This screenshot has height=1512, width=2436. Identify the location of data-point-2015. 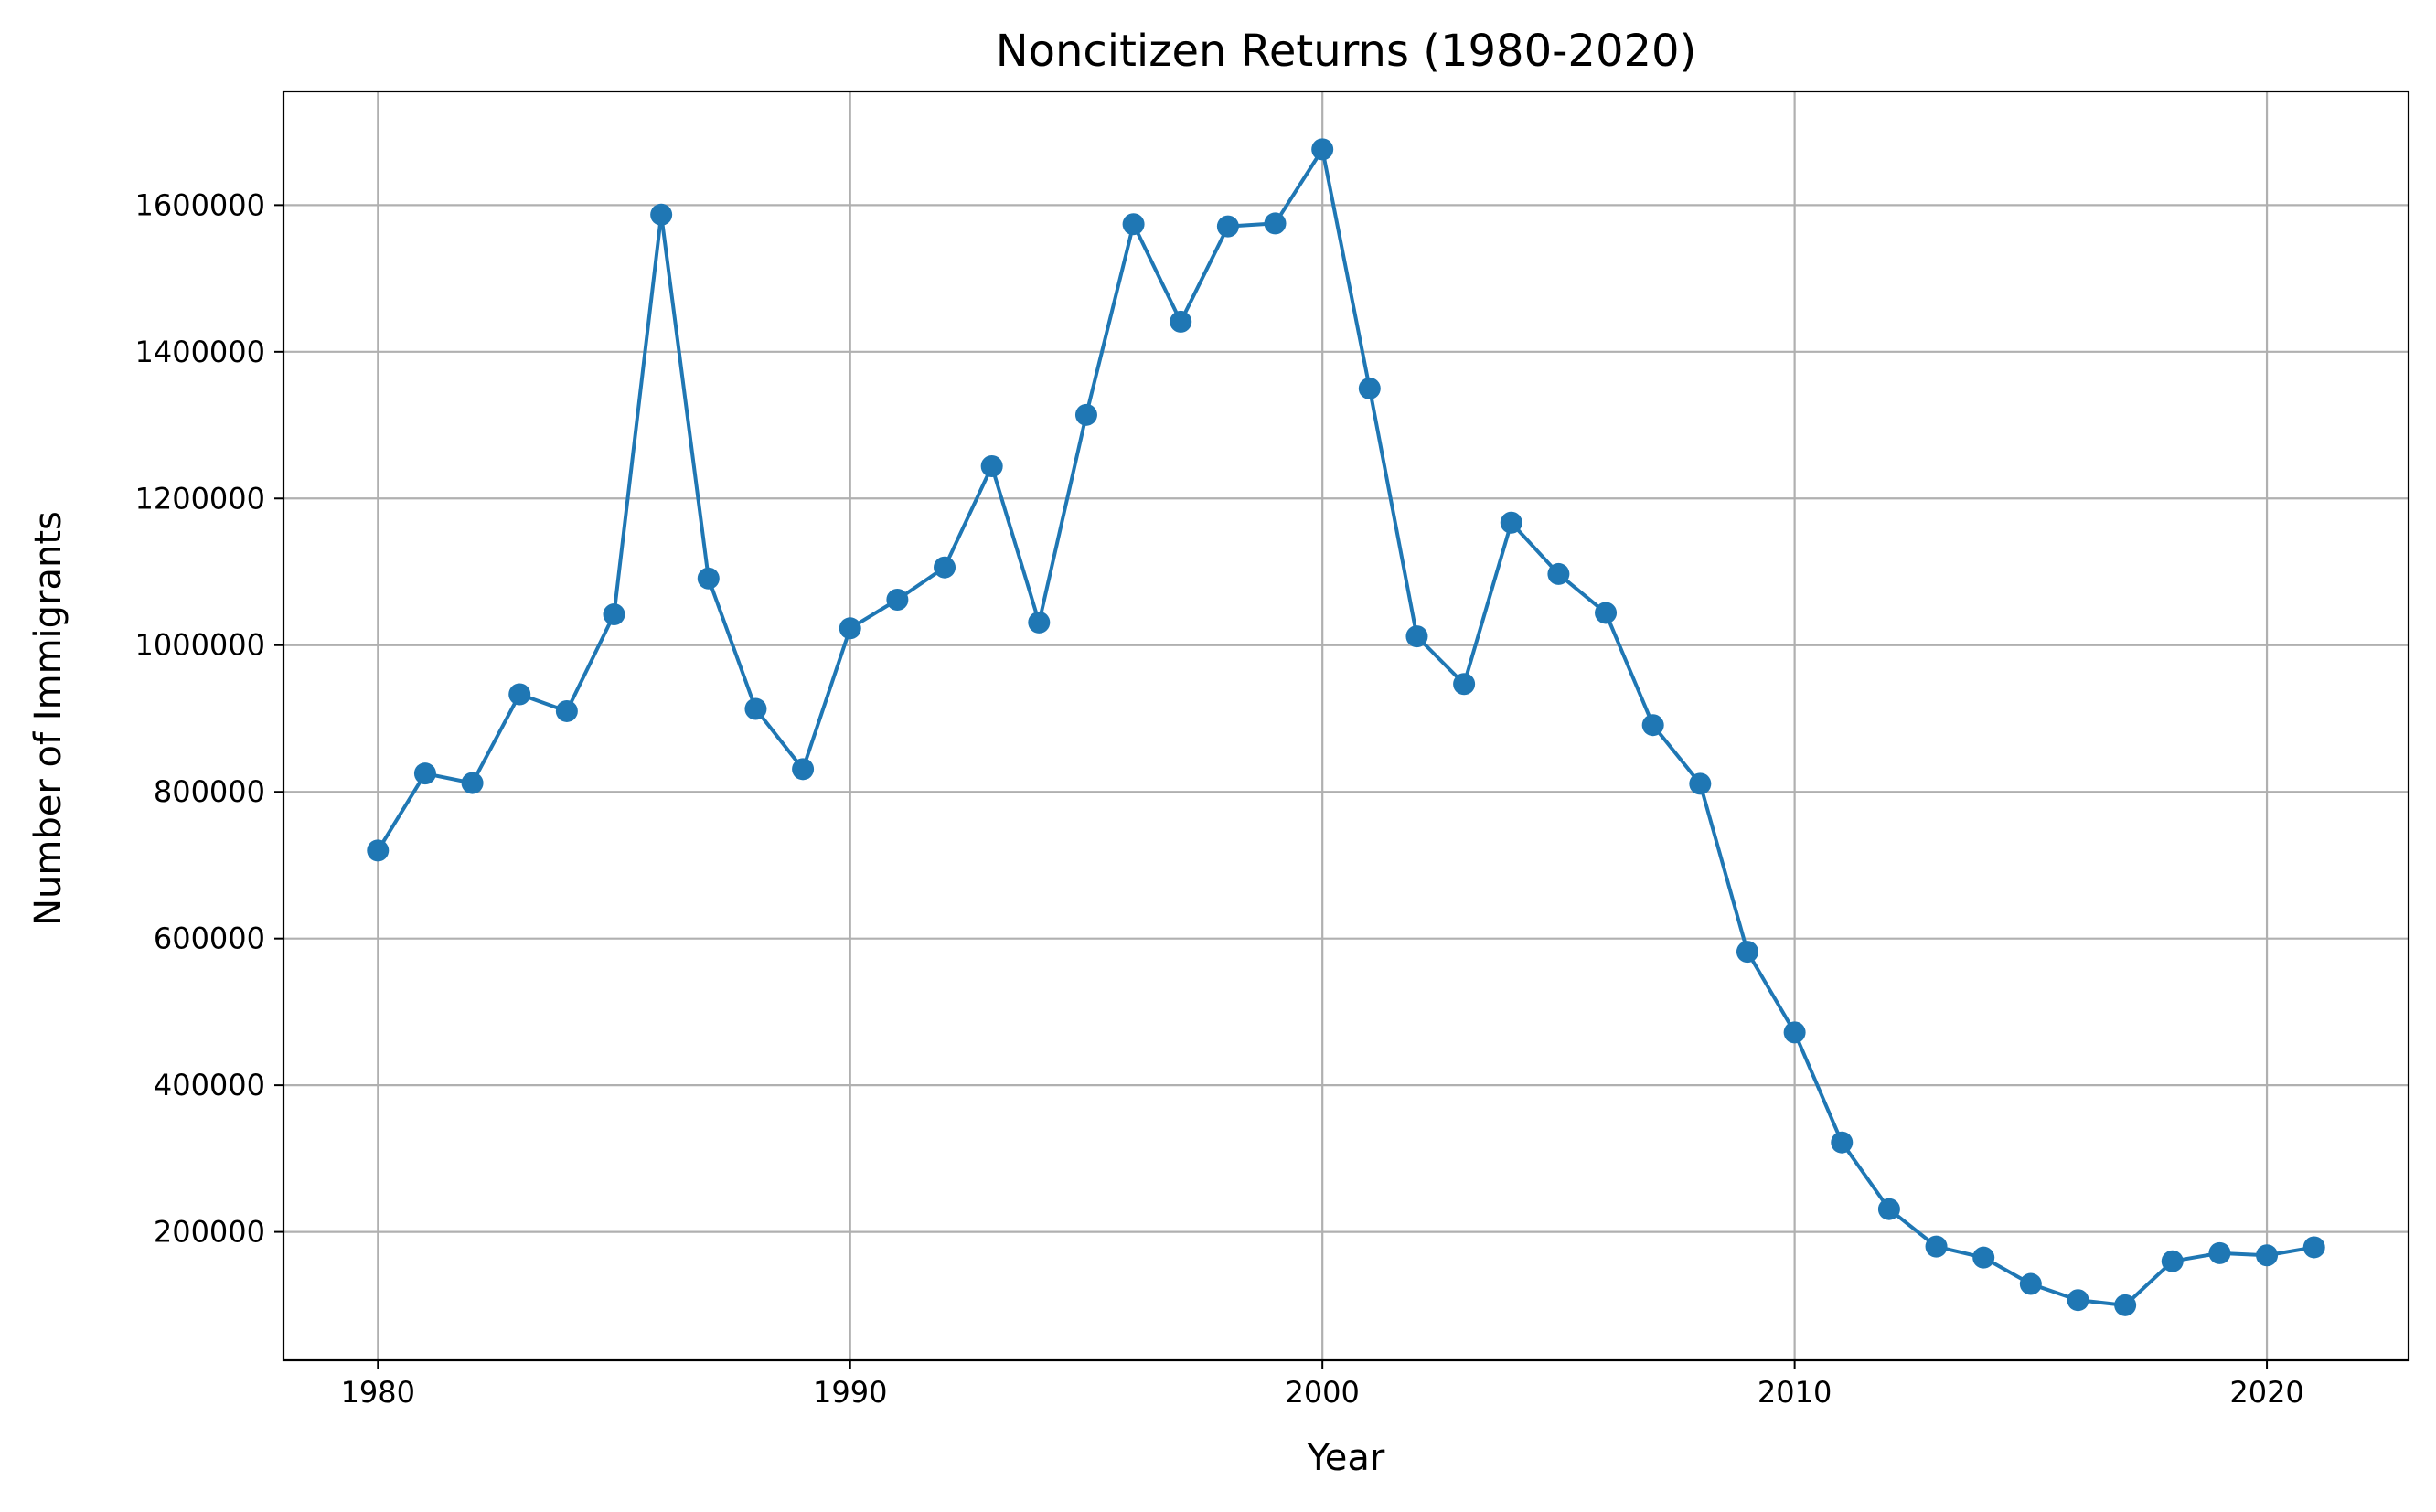
(2030, 1283).